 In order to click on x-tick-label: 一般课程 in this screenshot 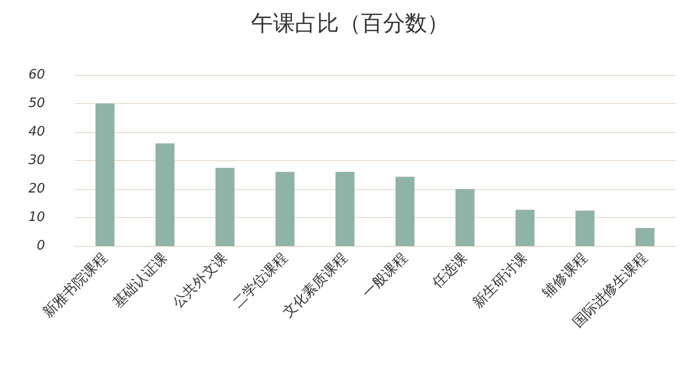, I will do `click(385, 276)`.